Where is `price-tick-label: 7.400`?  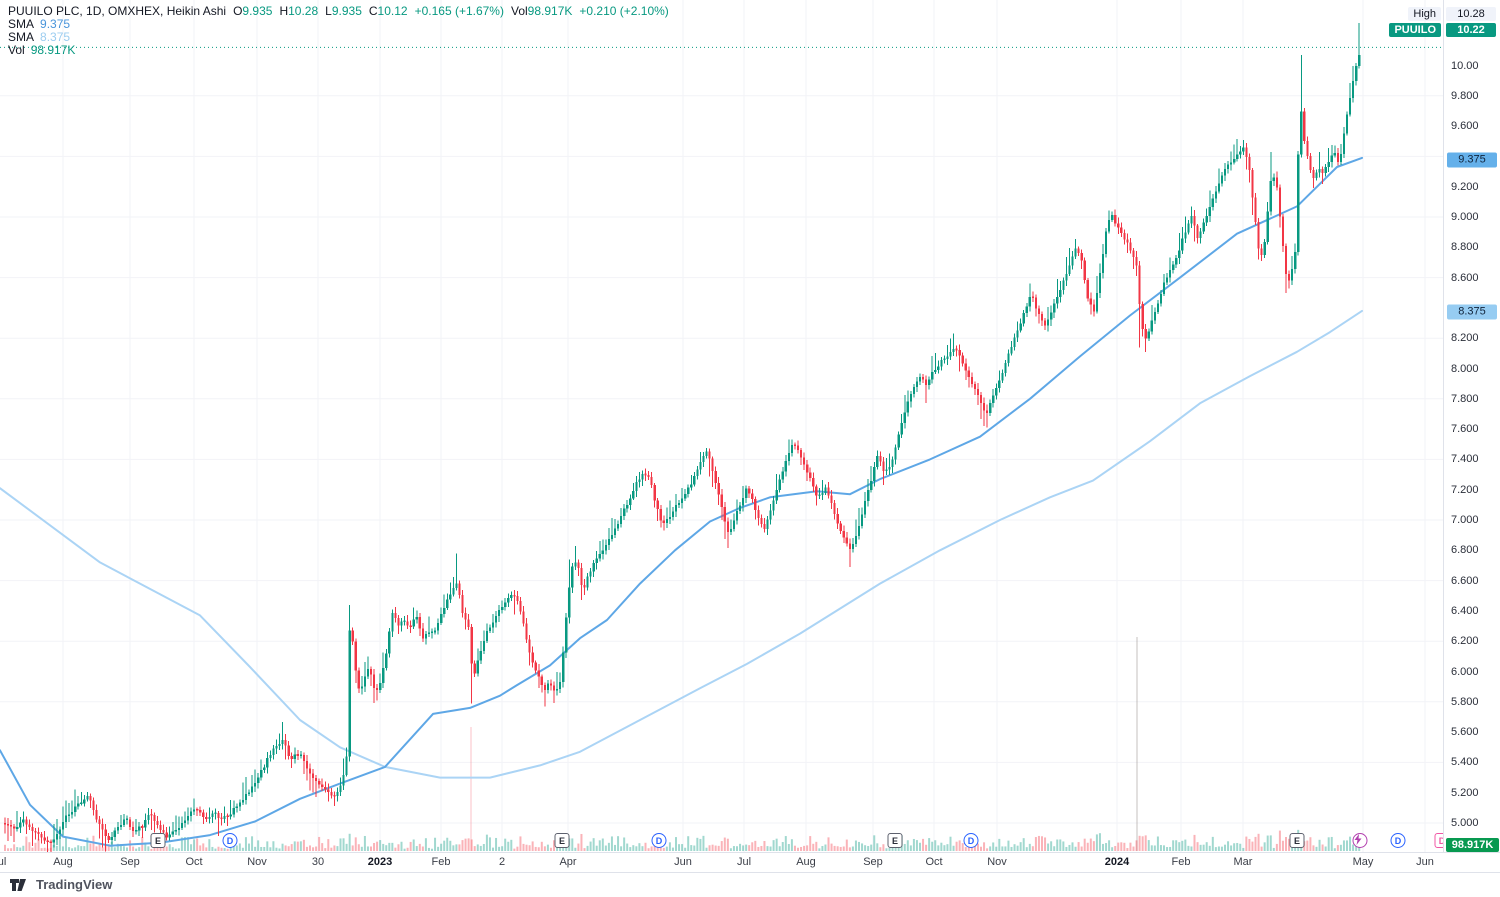
price-tick-label: 7.400 is located at coordinates (1465, 459).